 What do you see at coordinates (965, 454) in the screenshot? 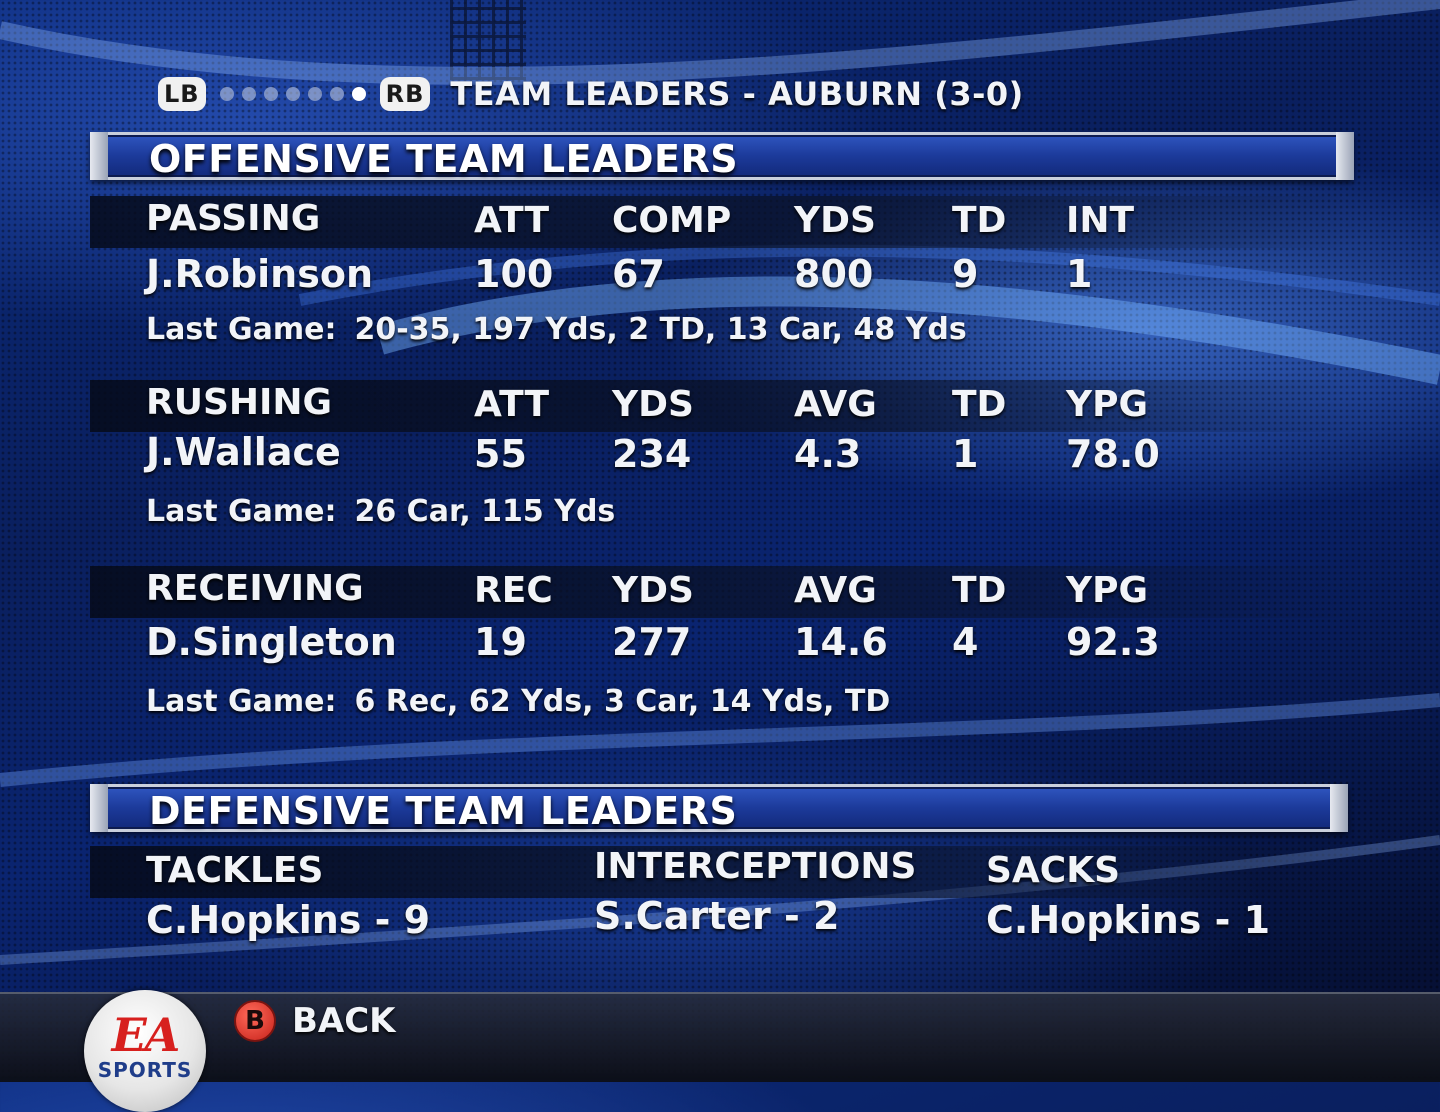
I see `rushing-td-value: 1` at bounding box center [965, 454].